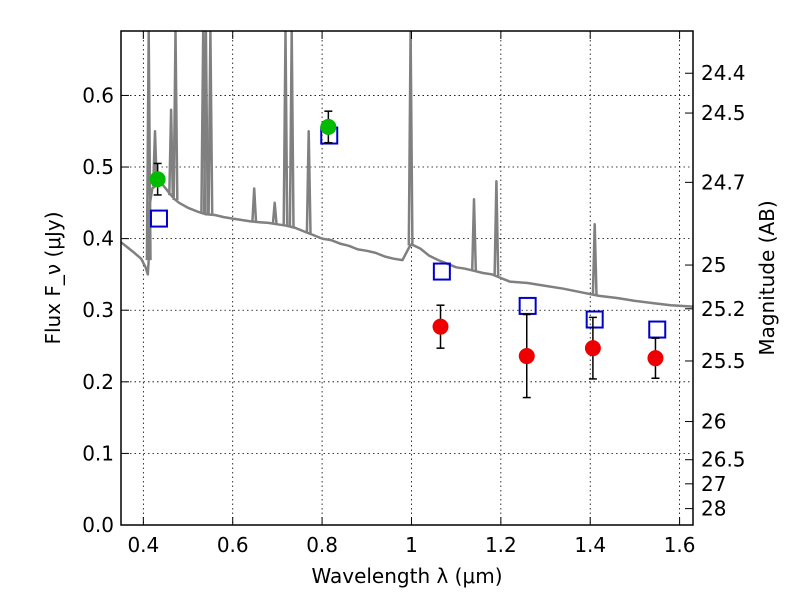  What do you see at coordinates (680, 545) in the screenshot?
I see `x-tick-label: 1.6` at bounding box center [680, 545].